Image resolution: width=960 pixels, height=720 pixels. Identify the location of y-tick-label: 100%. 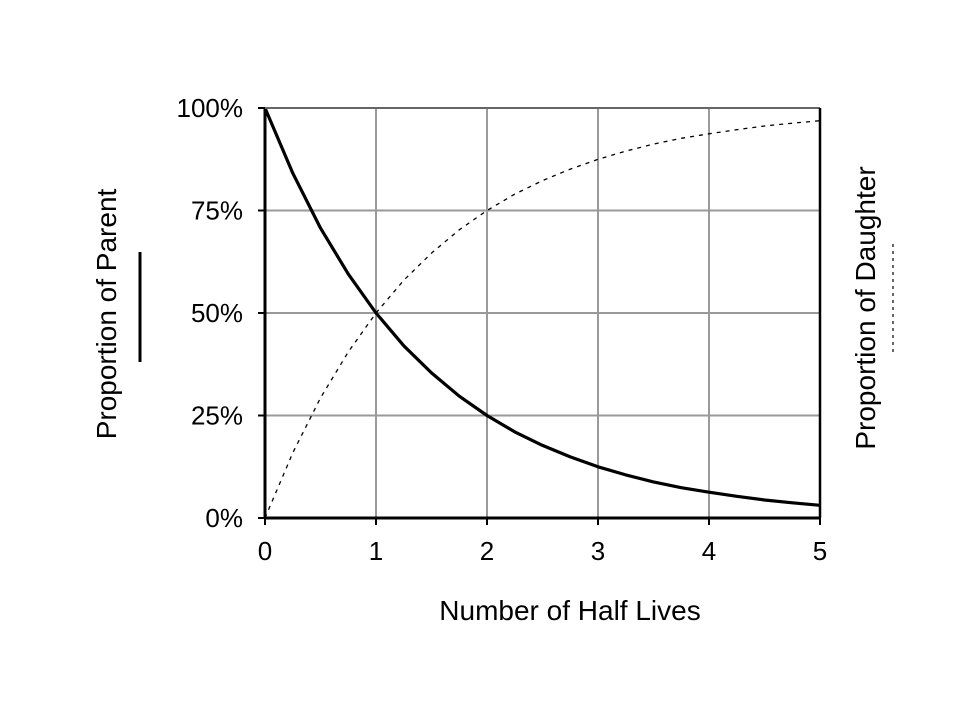
(210, 108).